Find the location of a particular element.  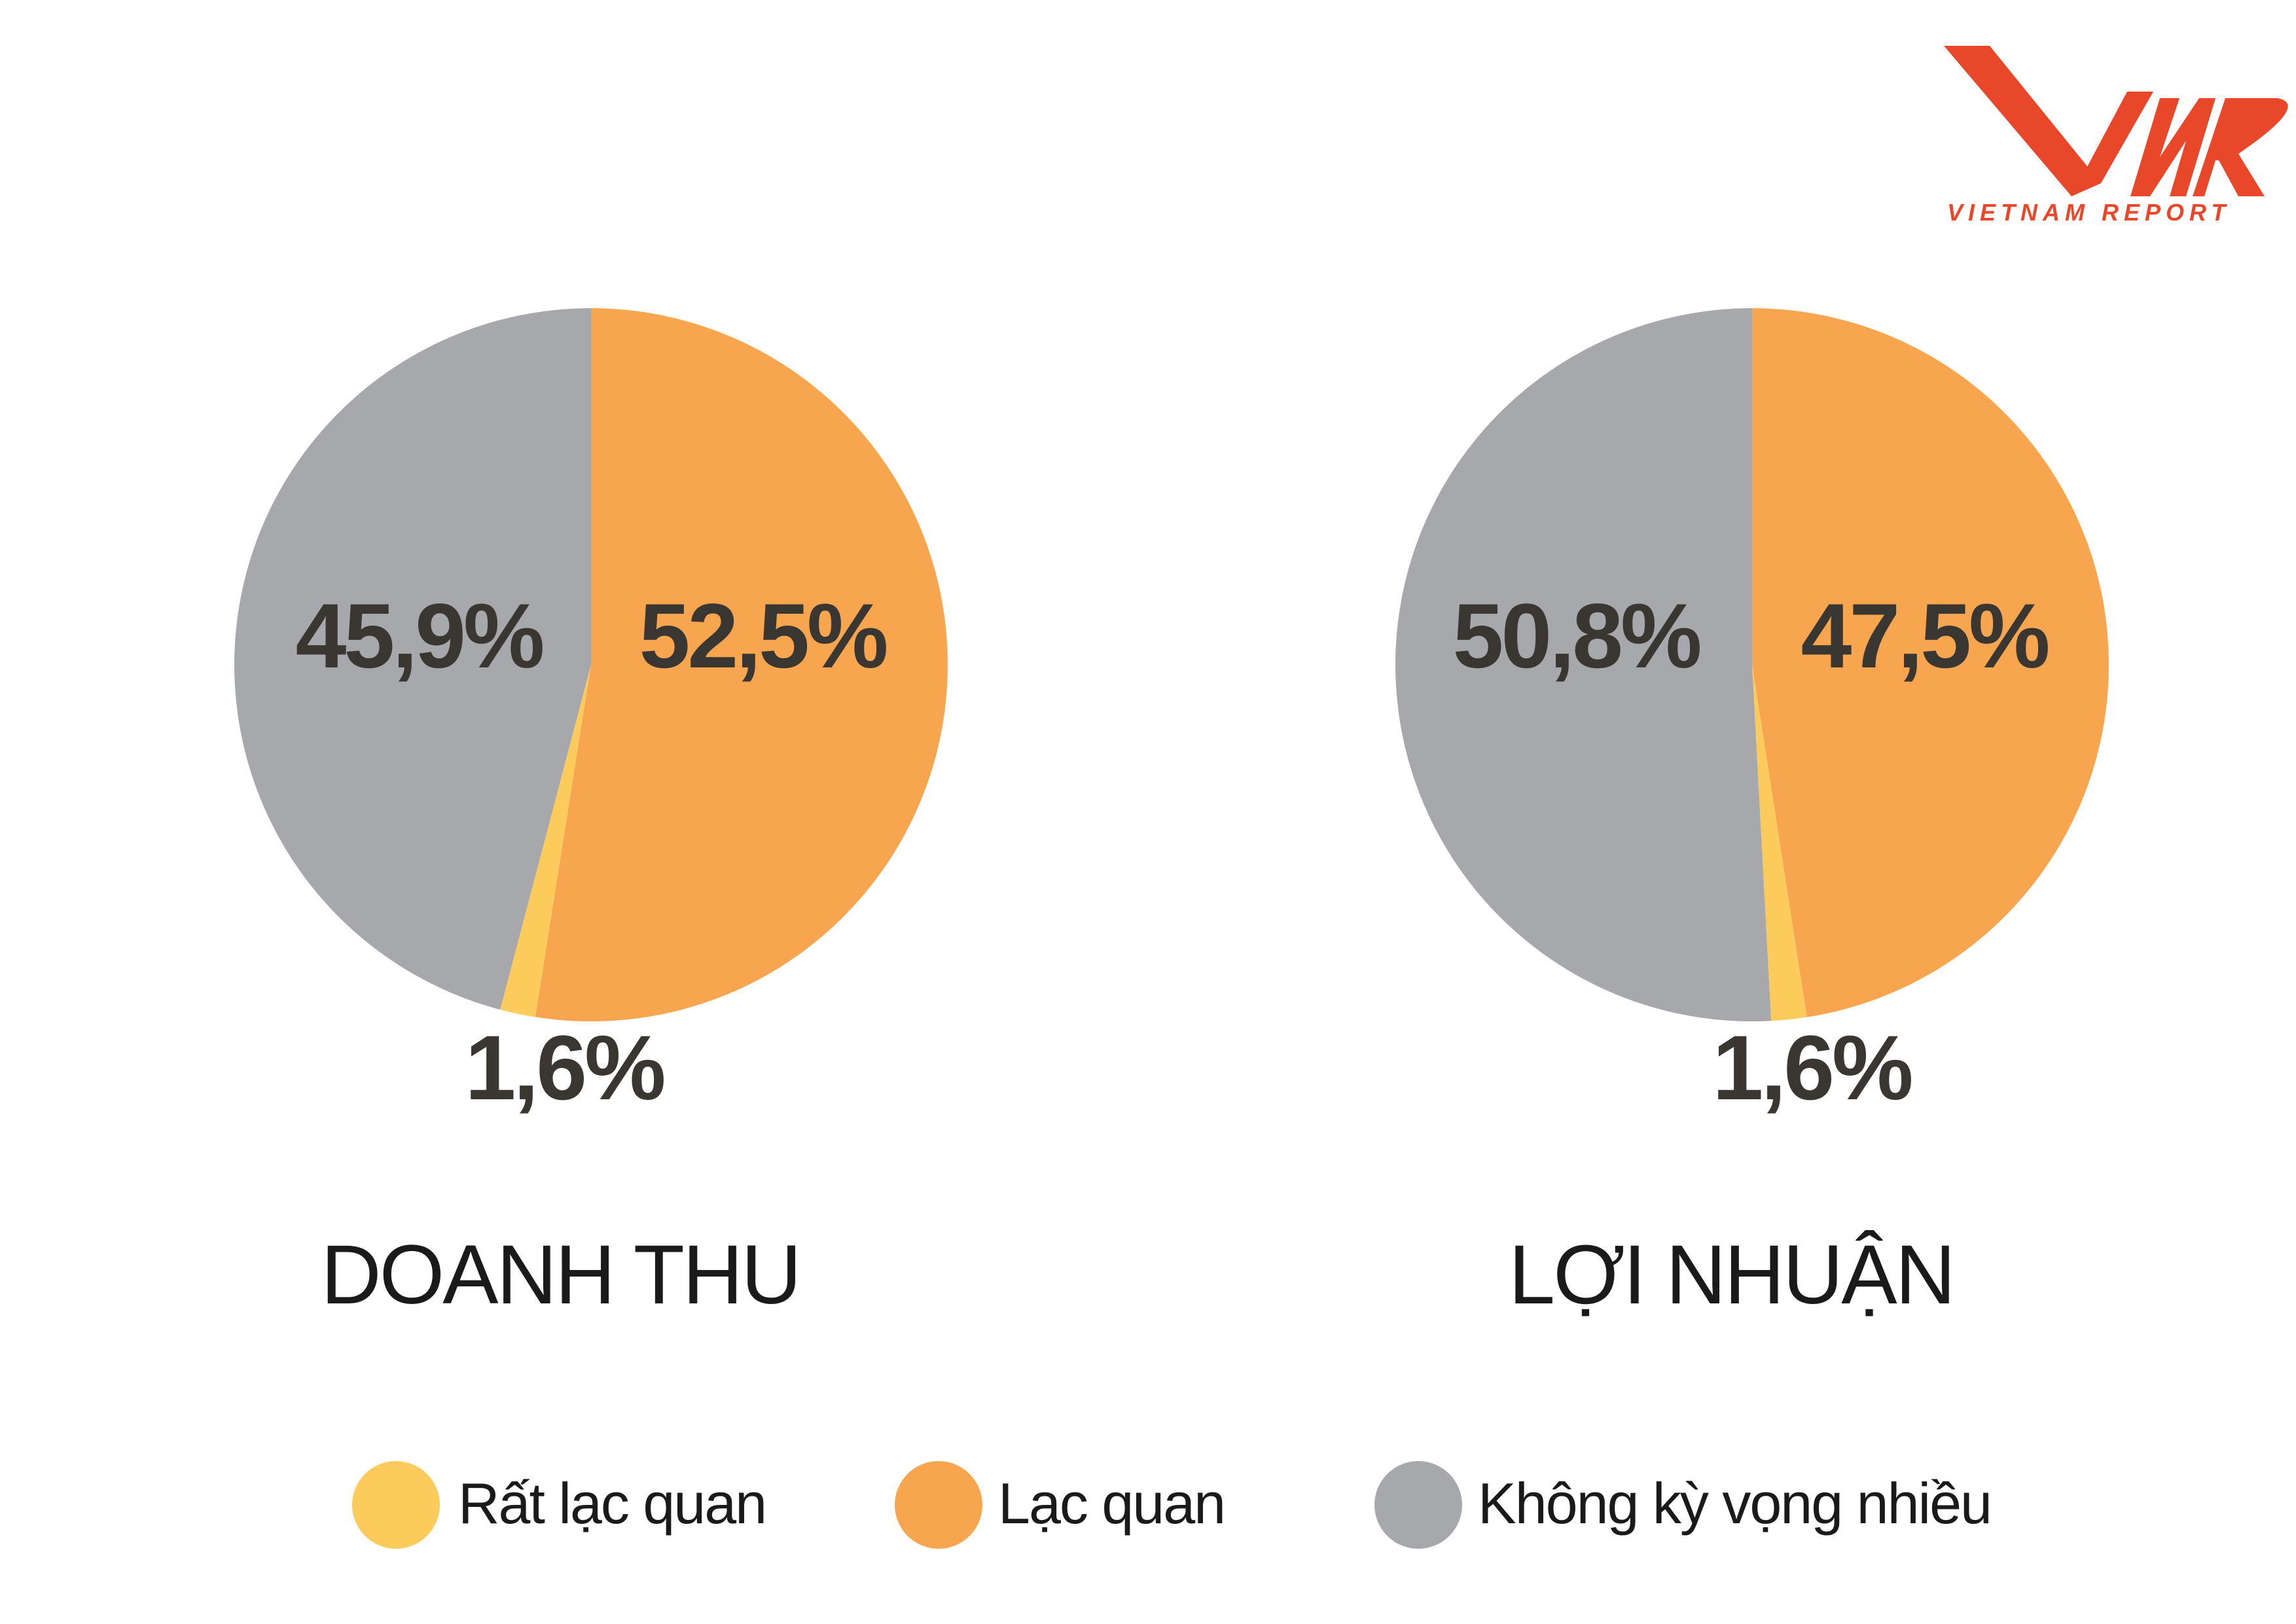

slice-label-khong-ky-vong: 45,9% is located at coordinates (419, 635).